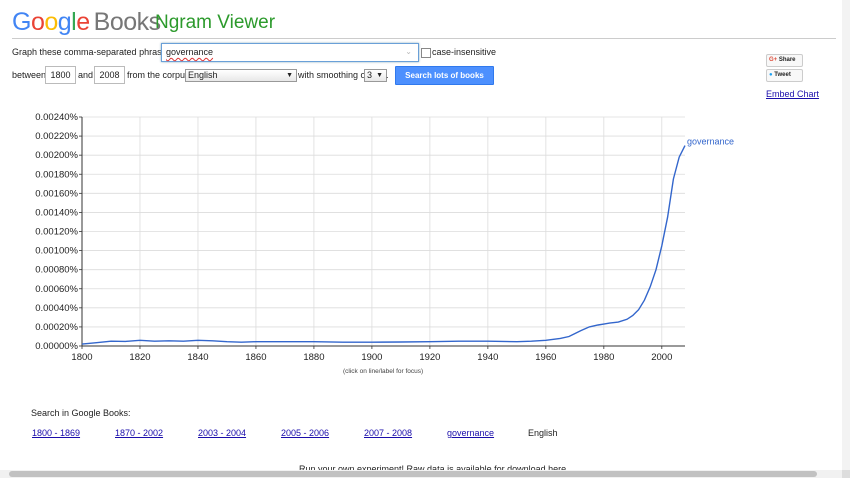 The height and width of the screenshot is (478, 850). I want to click on books-link-2005-2006: 2005 - 2006, so click(305, 433).